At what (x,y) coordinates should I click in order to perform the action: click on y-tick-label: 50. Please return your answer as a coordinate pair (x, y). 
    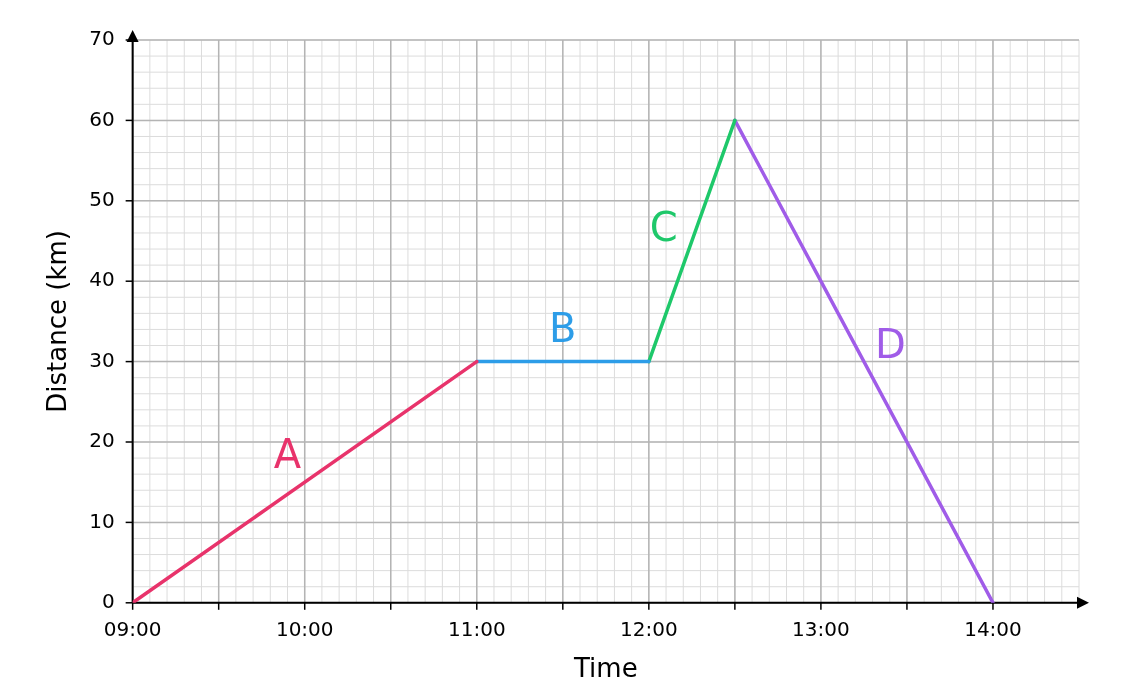
    Looking at the image, I should click on (102, 199).